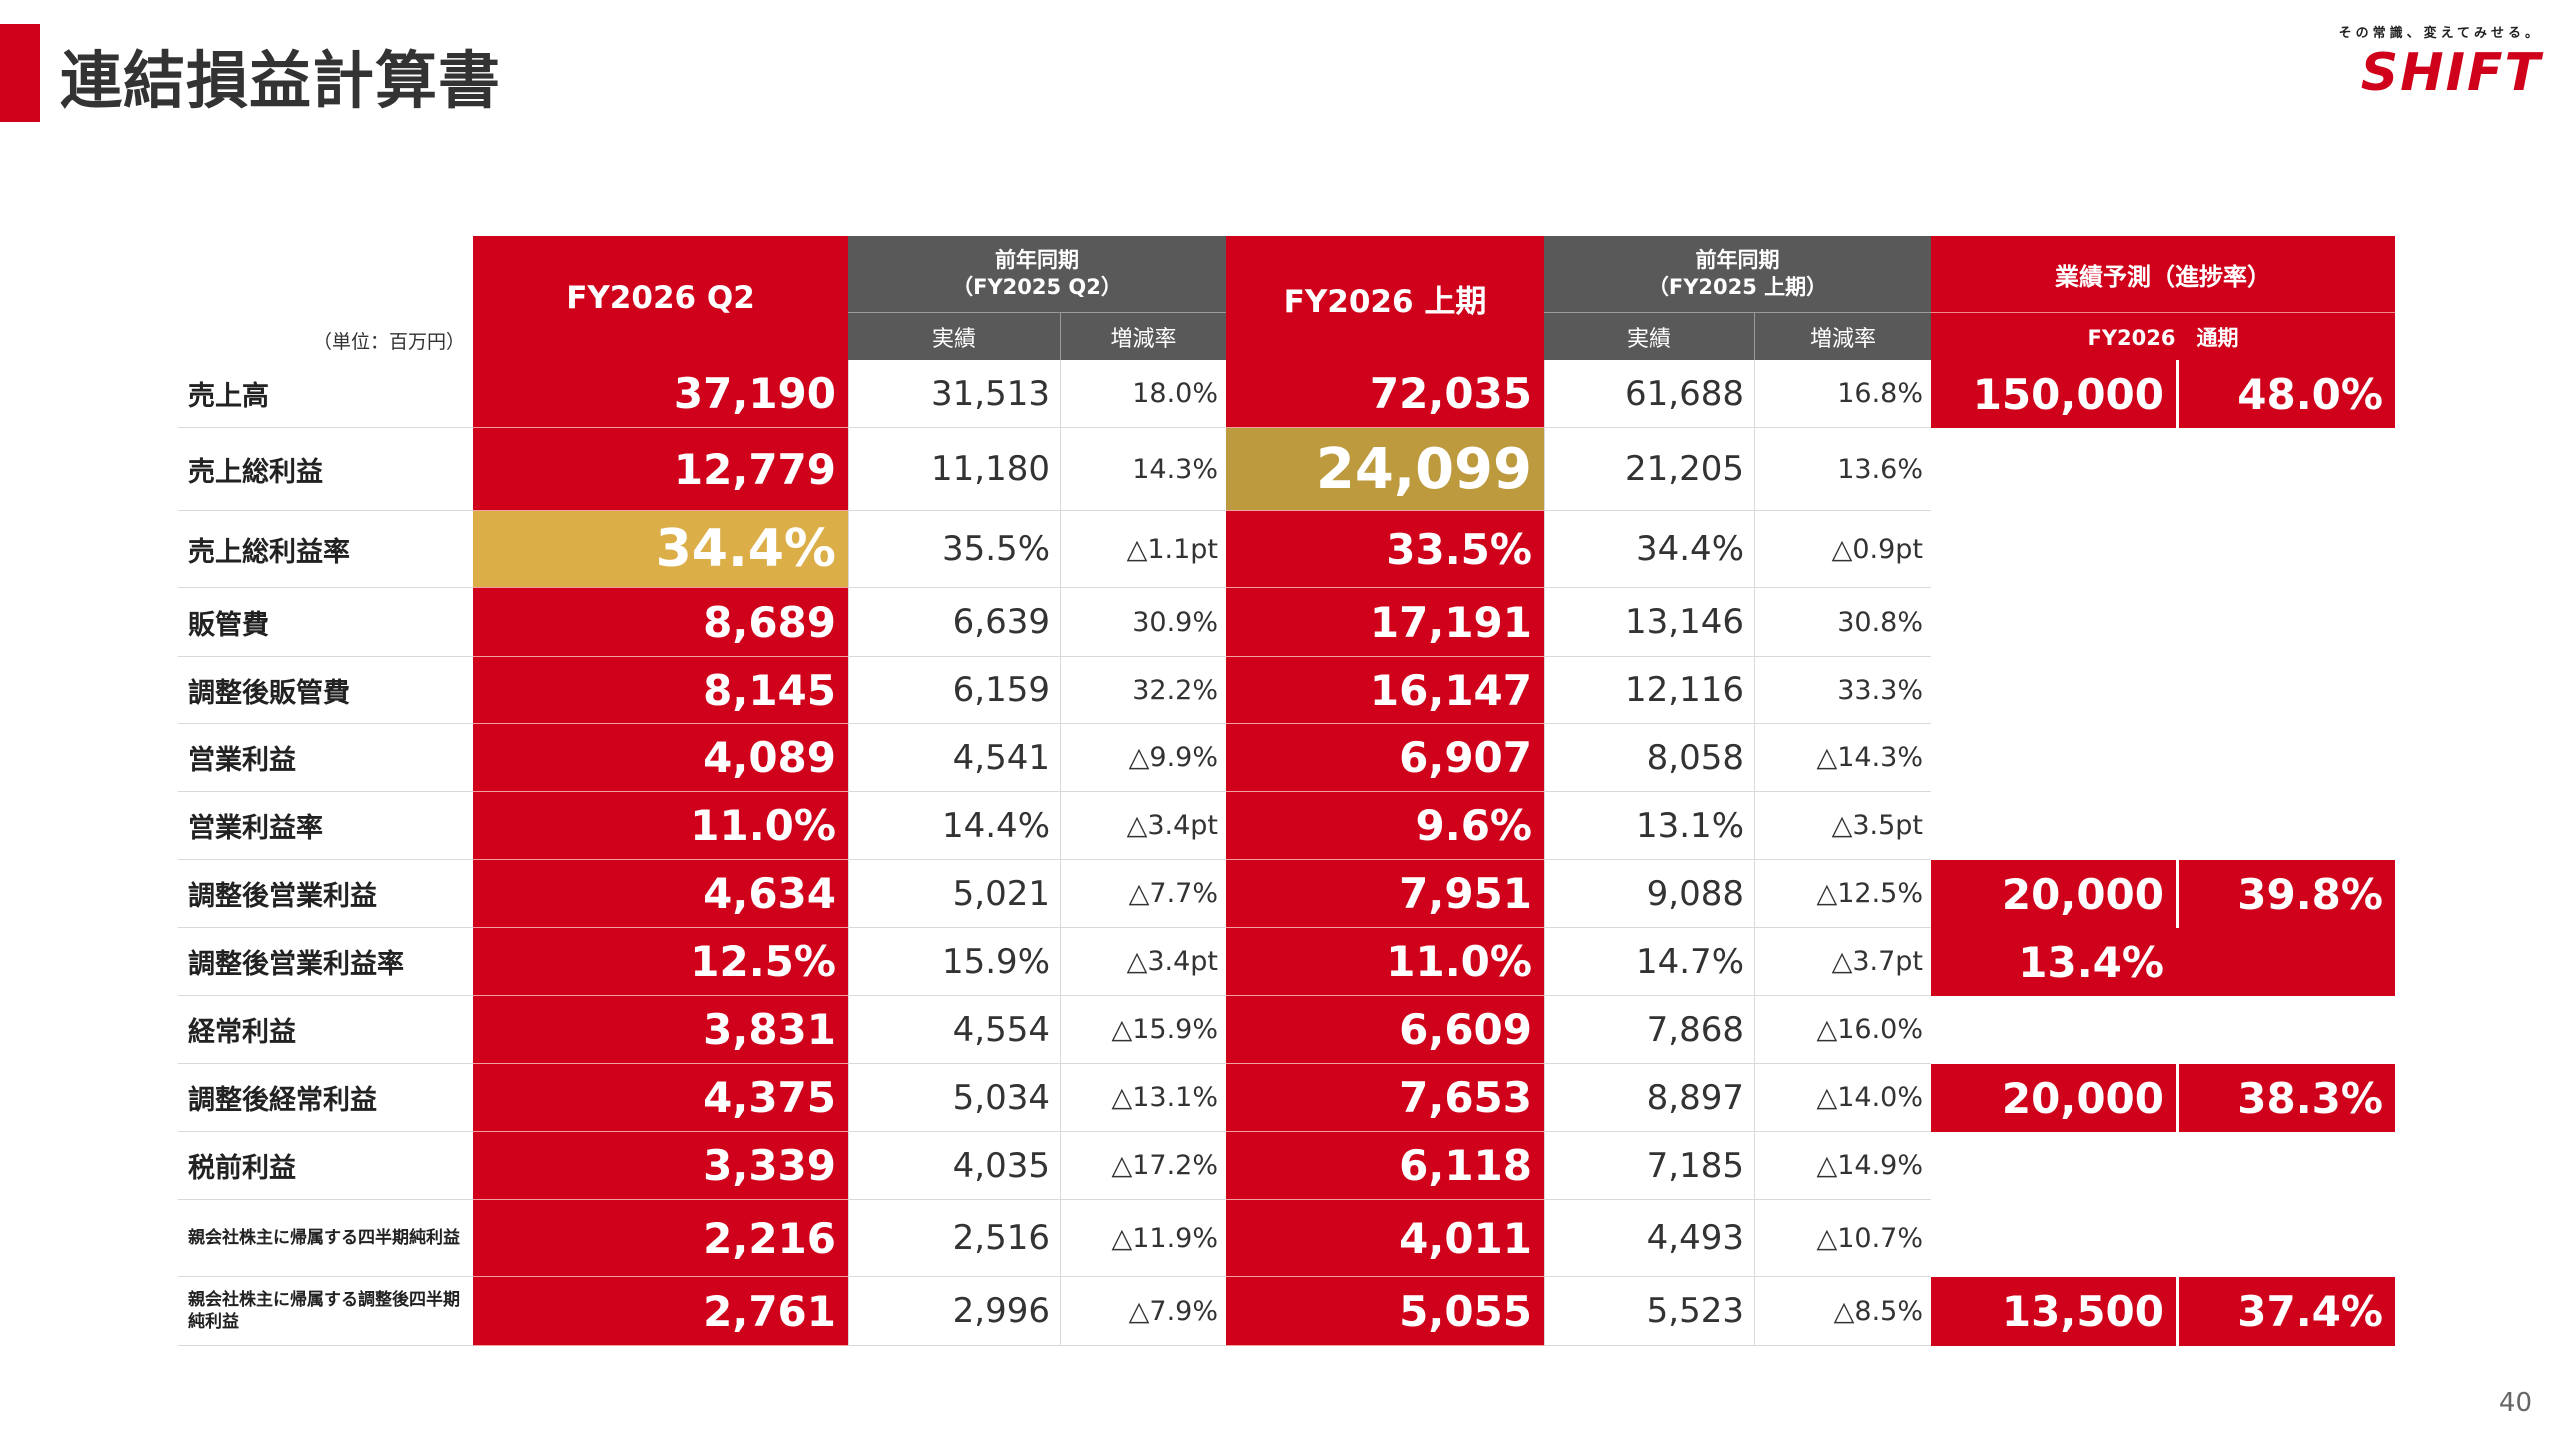 This screenshot has width=2560, height=1440. What do you see at coordinates (1385, 826) in the screenshot?
I see `fy2026-h1-value: 9.6%` at bounding box center [1385, 826].